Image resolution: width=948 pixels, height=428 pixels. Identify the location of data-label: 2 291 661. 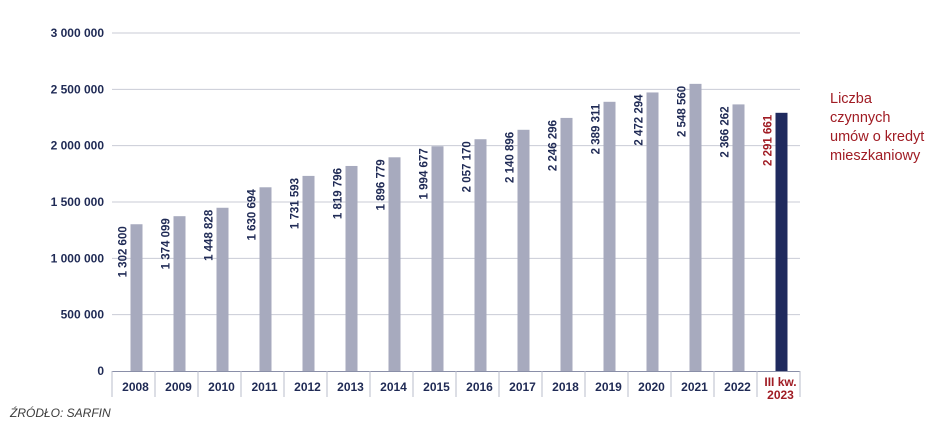
(769, 140).